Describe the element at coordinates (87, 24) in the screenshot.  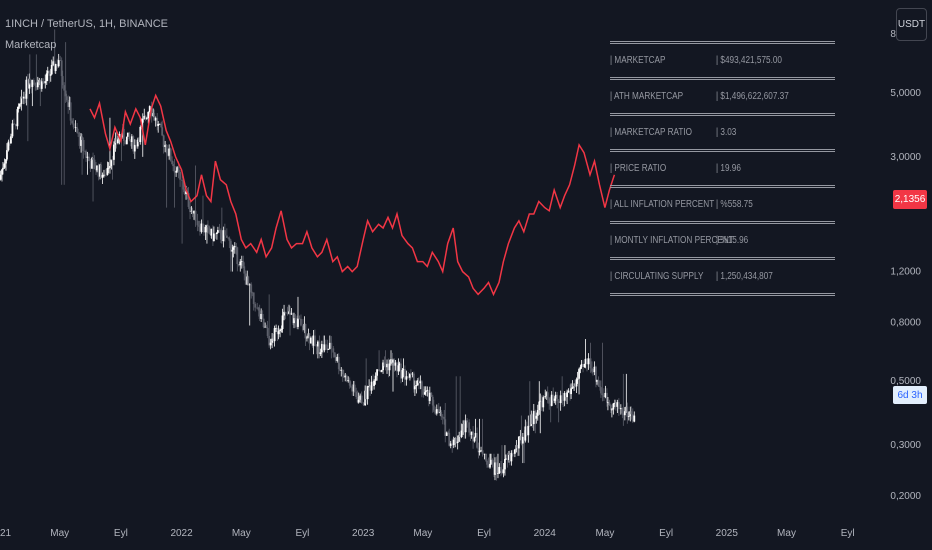
I see `symbol-title: 1INCH / TetherUS, 1H, BINANCE` at that location.